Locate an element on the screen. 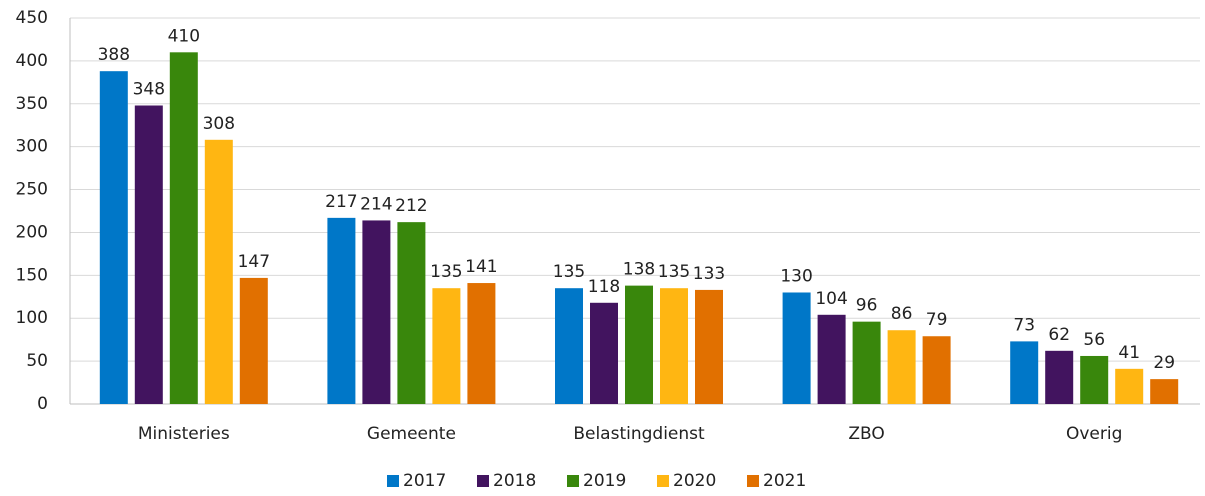 Image resolution: width=1205 pixels, height=496 pixels. y-tick-label: 350 is located at coordinates (32, 104).